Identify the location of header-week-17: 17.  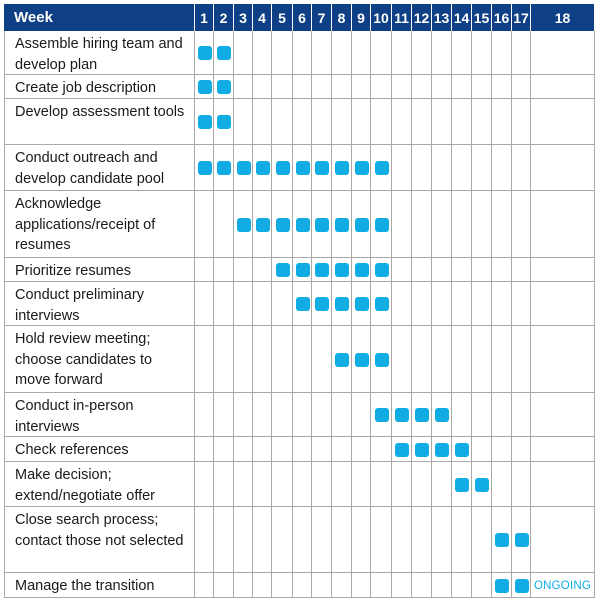
(521, 17).